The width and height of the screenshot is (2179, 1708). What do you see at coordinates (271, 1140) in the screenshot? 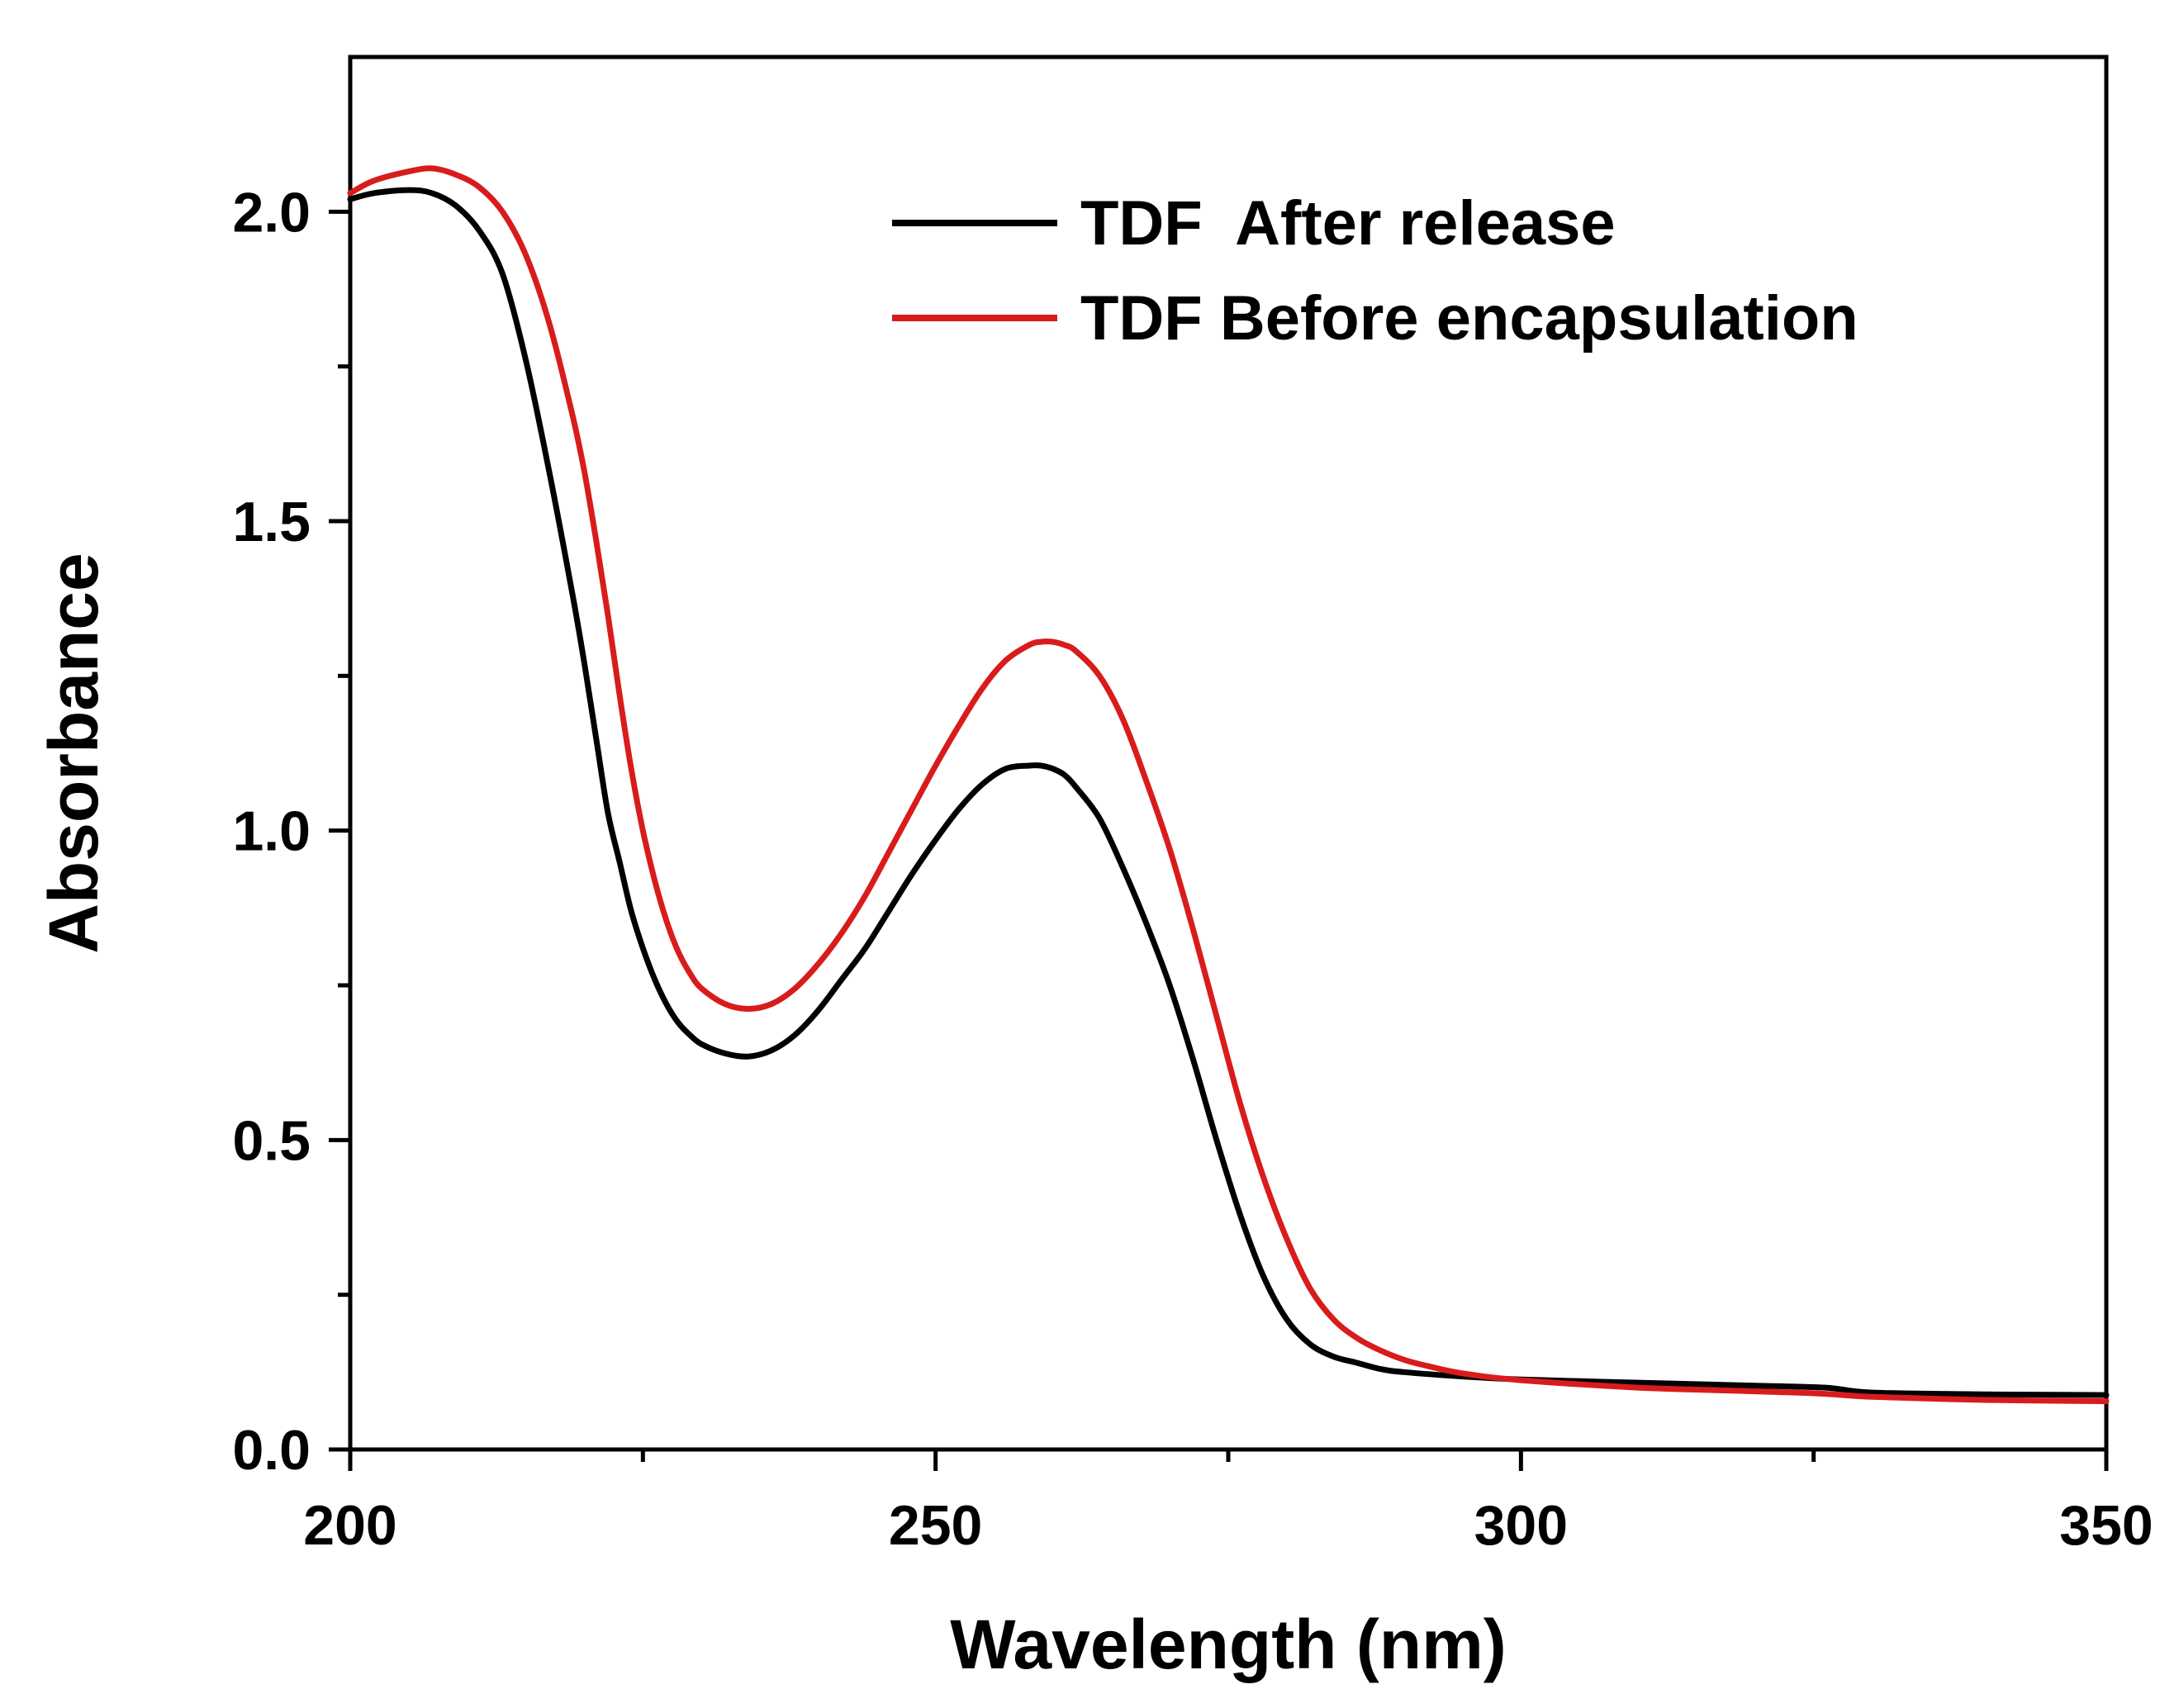
I see `y-tick-label: 0.5` at bounding box center [271, 1140].